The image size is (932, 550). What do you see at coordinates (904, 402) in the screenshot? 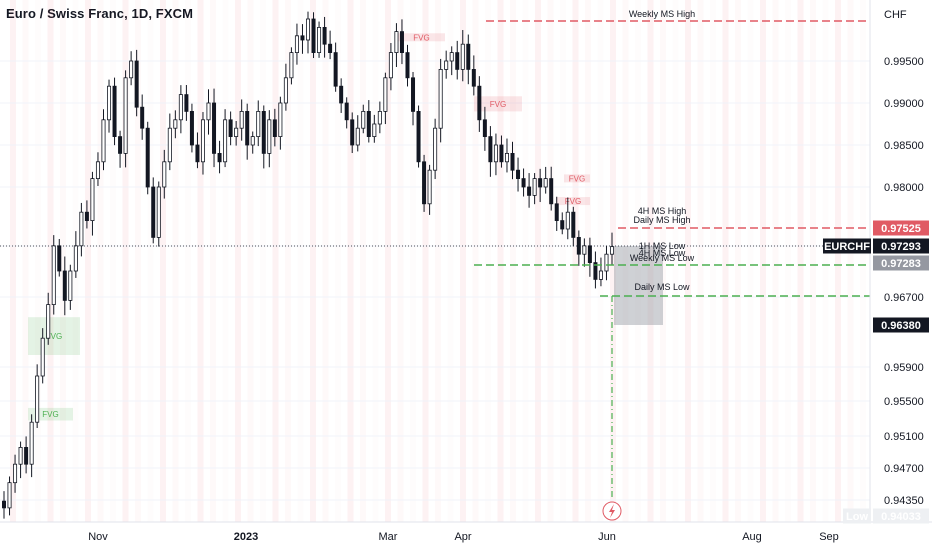
I see `y-tick-label: 0.95500` at bounding box center [904, 402].